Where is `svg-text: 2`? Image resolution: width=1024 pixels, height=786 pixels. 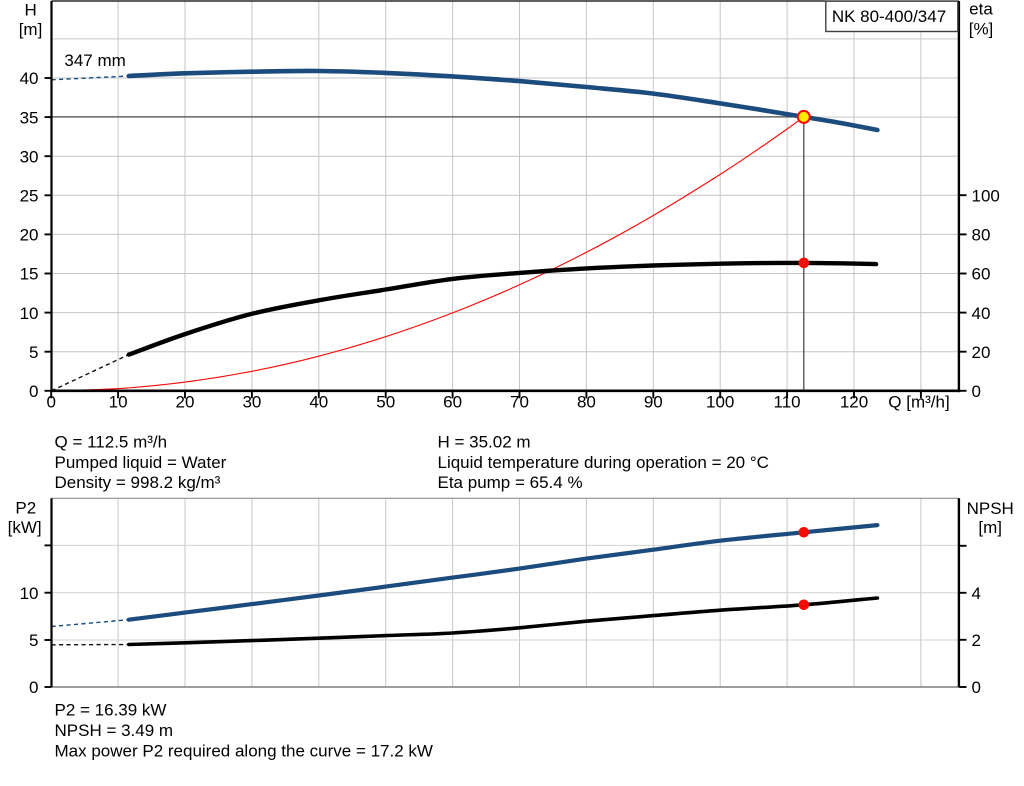 svg-text: 2 is located at coordinates (976, 640).